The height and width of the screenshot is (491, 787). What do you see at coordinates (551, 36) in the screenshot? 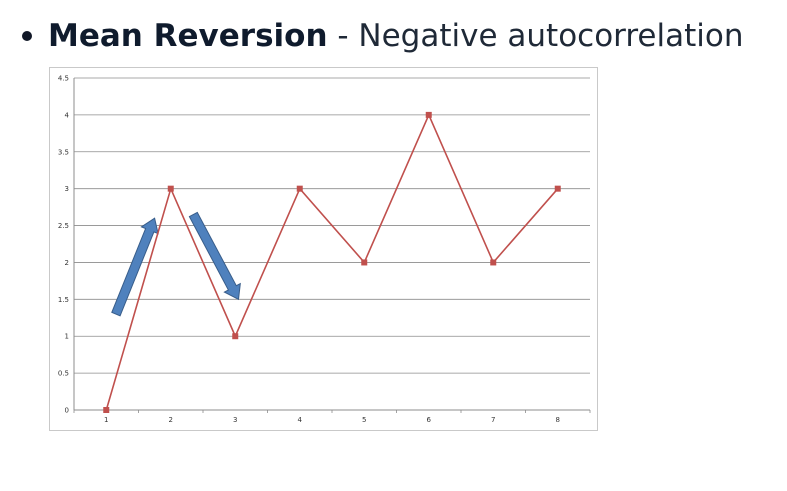
I see `description: Negative autocorrelation` at bounding box center [551, 36].